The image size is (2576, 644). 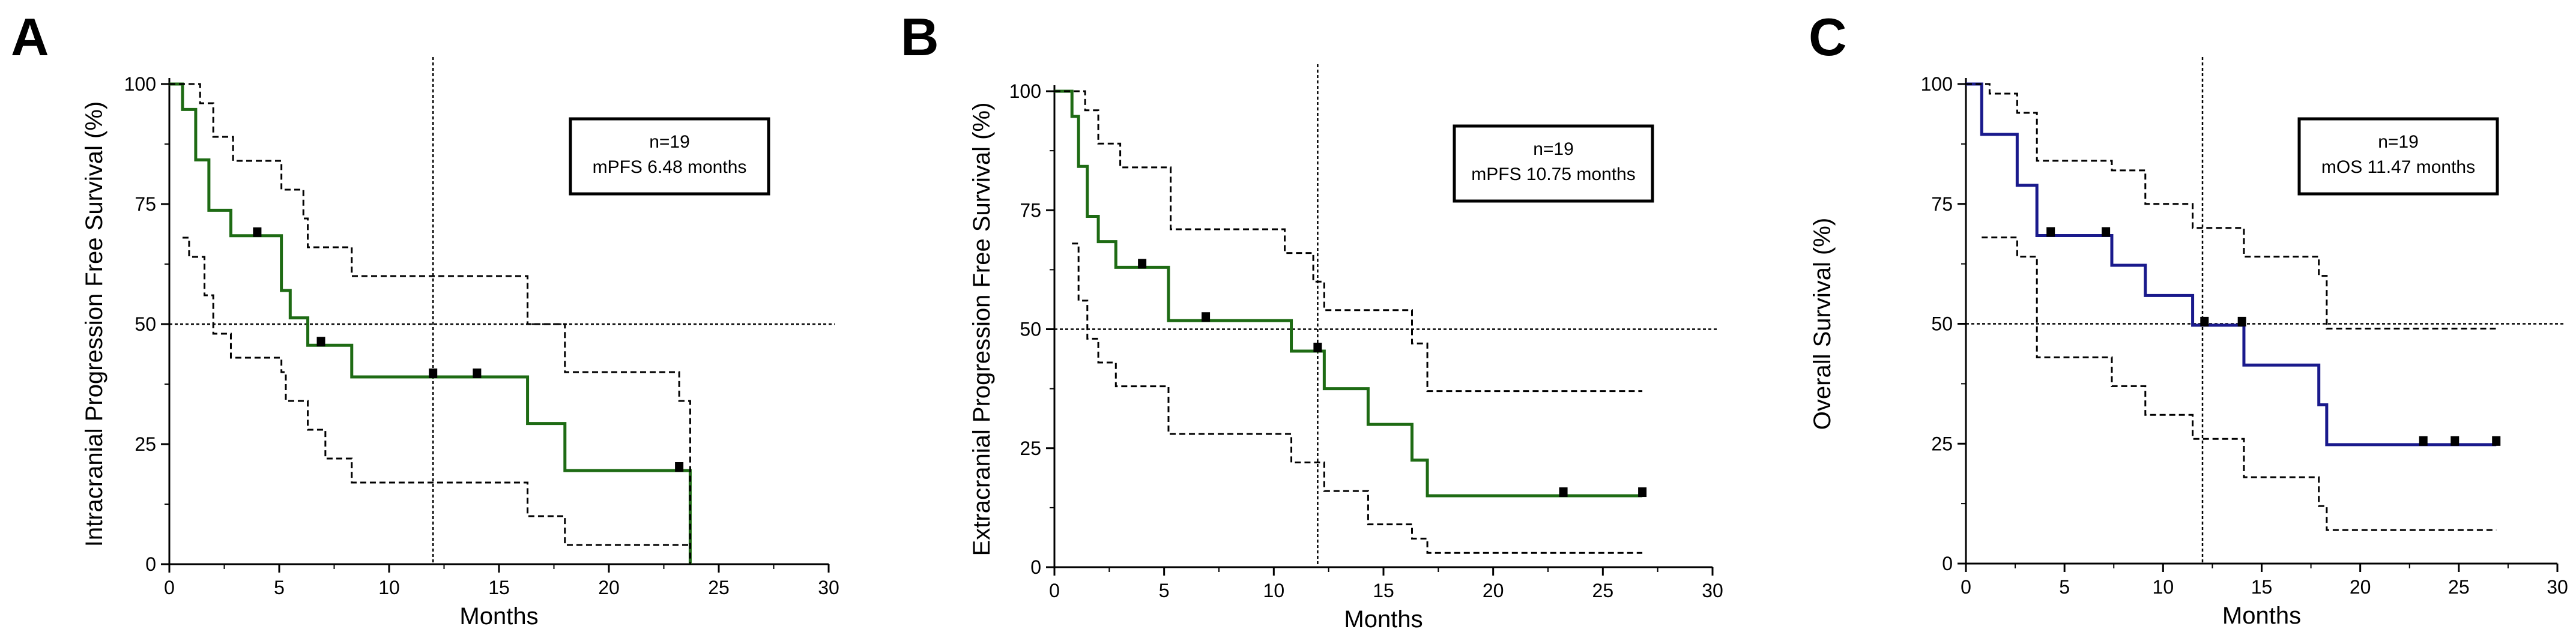 What do you see at coordinates (30, 37) in the screenshot?
I see `panel-letter: A` at bounding box center [30, 37].